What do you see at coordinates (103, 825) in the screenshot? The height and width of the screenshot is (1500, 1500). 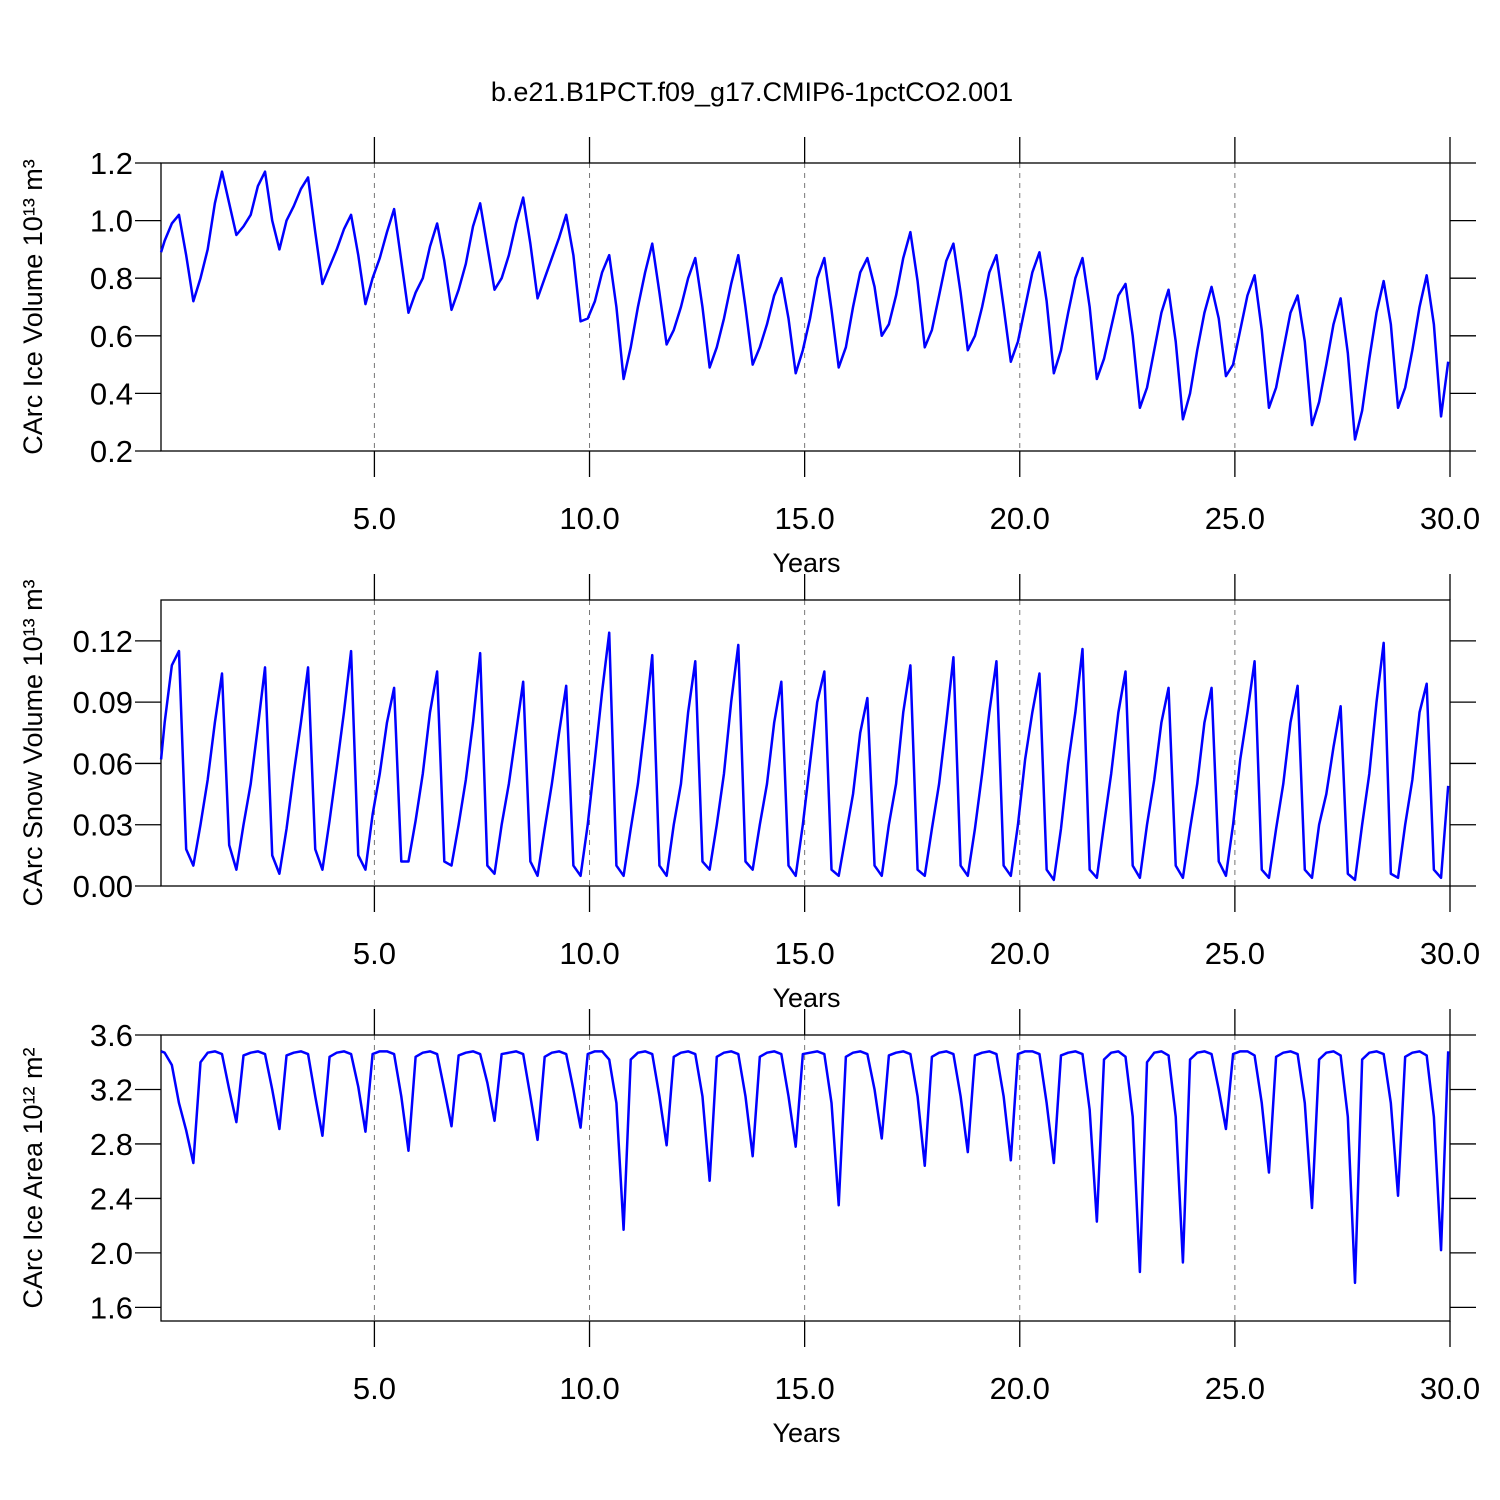 I see `y-tick-label: 0.03` at bounding box center [103, 825].